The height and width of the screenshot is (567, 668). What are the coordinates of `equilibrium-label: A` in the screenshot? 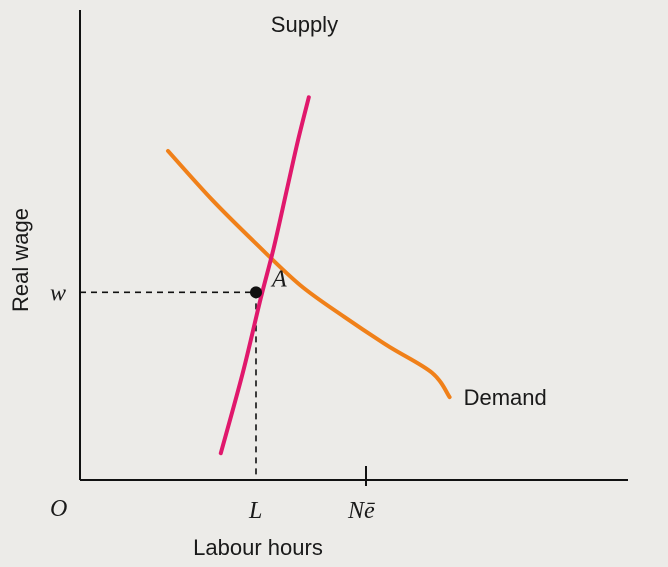 It's located at (278, 279).